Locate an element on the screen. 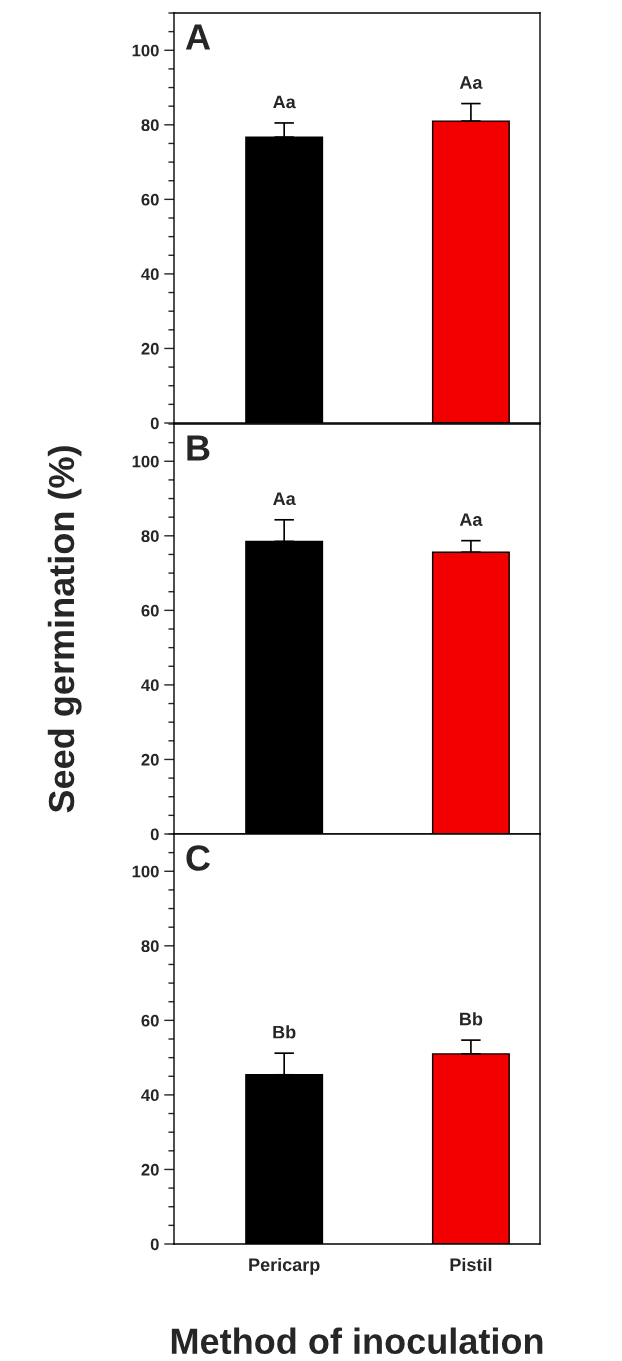  chart-title: A is located at coordinates (198, 37).